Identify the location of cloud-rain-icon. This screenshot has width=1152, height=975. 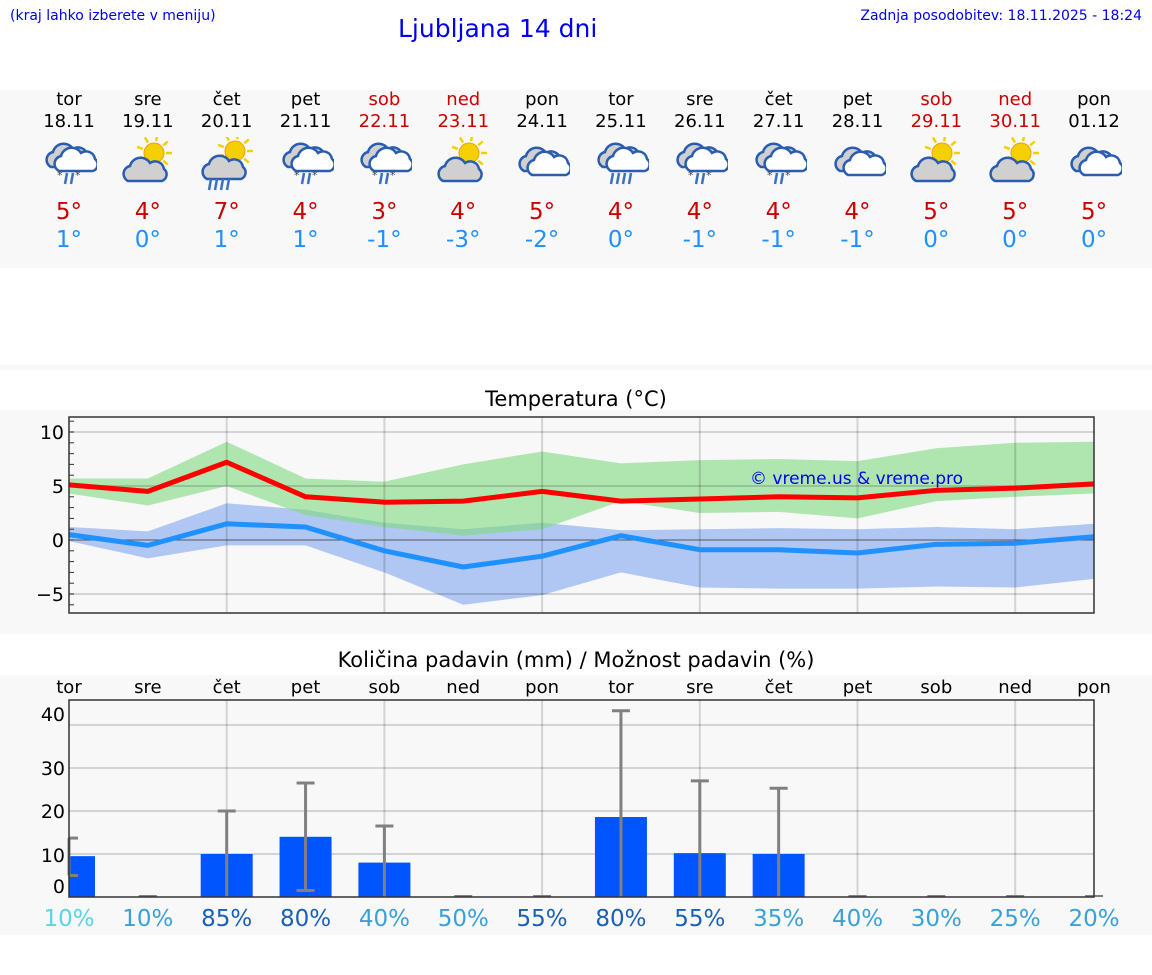
(623, 163).